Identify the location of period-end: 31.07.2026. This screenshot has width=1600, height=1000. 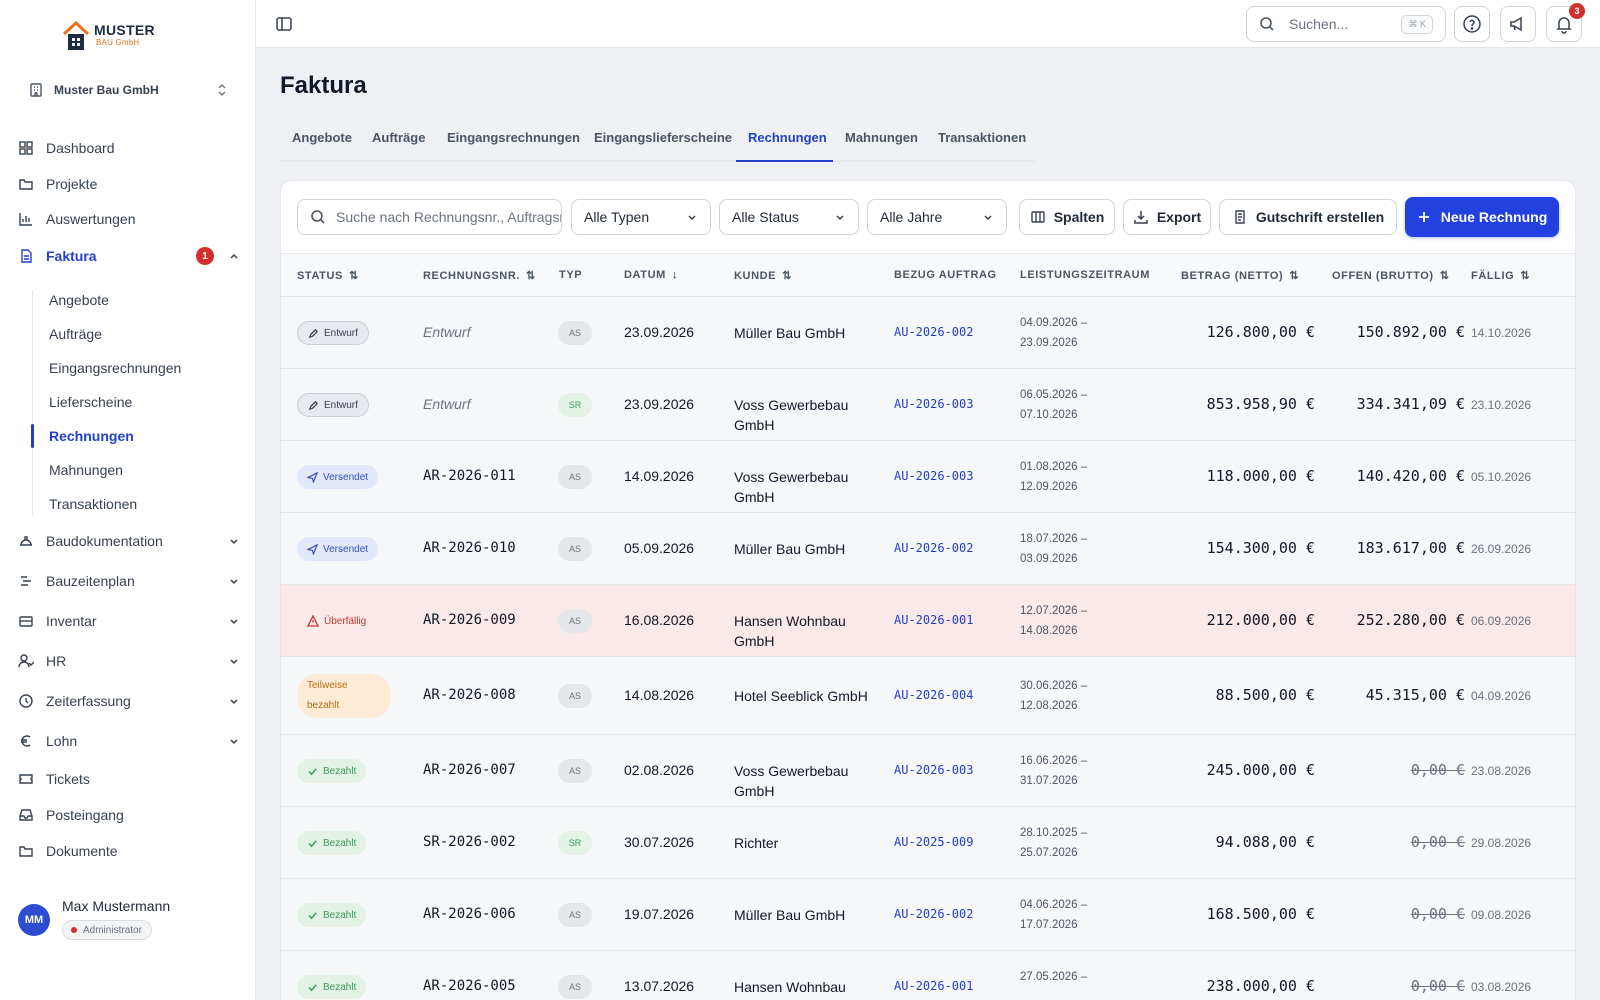
(1049, 781).